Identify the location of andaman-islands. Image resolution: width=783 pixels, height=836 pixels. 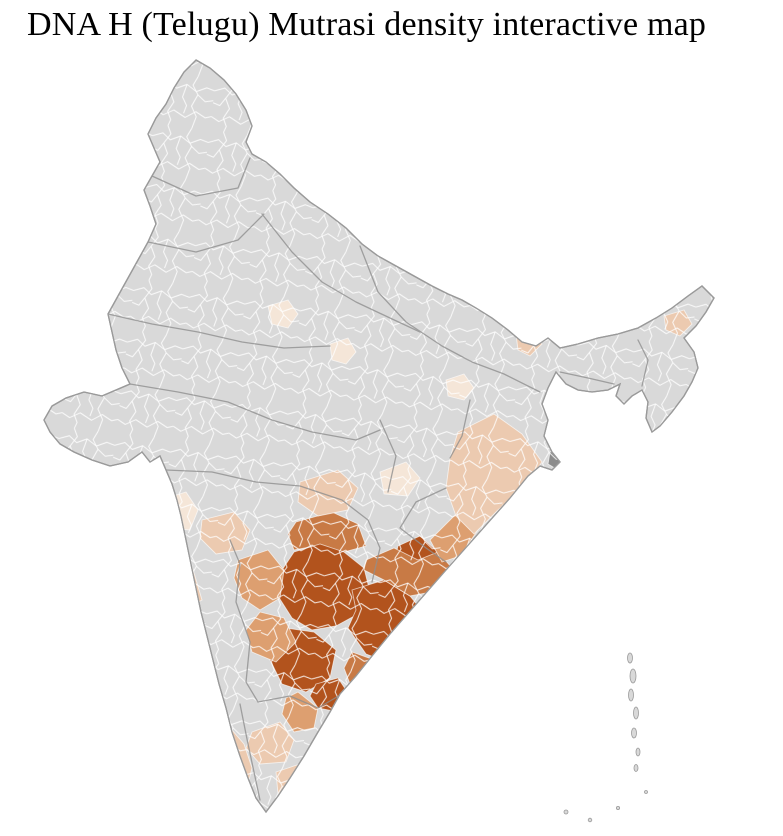
(634, 712).